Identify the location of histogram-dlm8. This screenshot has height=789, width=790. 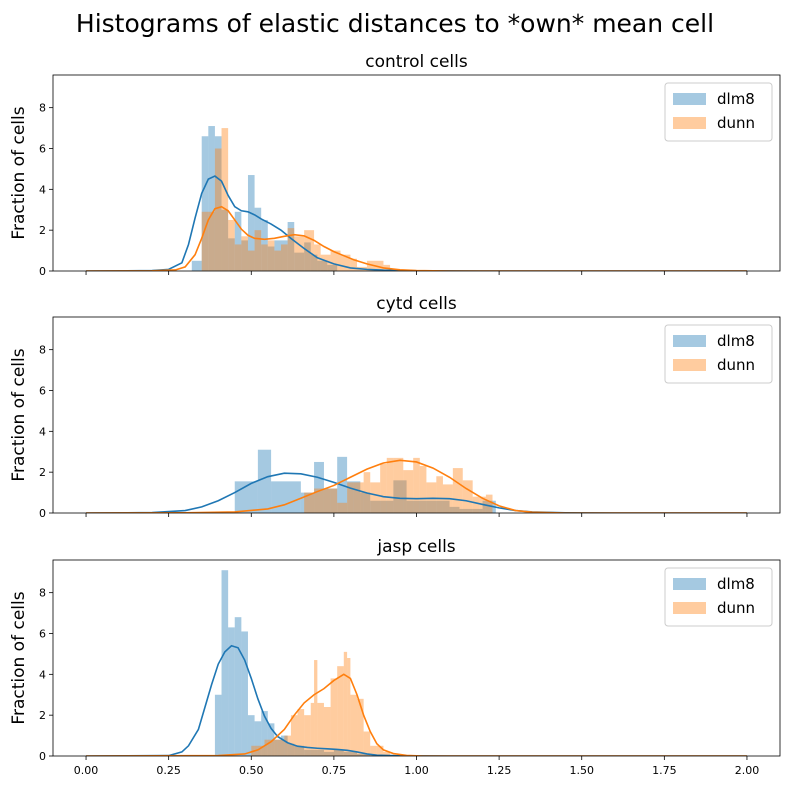
(292, 663).